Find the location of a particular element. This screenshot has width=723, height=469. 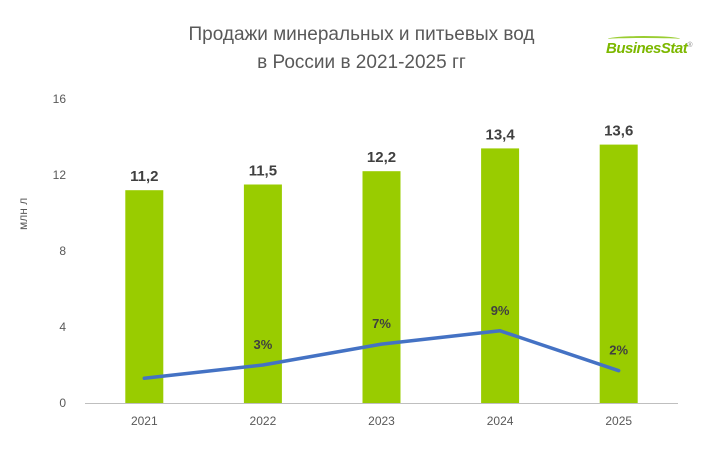

logo-text: BusinesStat is located at coordinates (647, 48).